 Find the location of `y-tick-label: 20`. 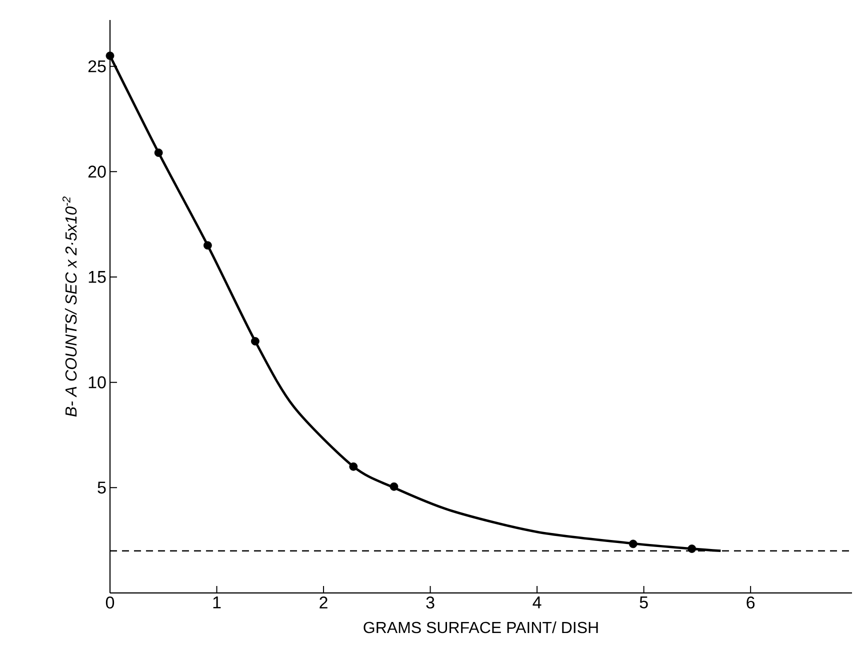

y-tick-label: 20 is located at coordinates (97, 172).